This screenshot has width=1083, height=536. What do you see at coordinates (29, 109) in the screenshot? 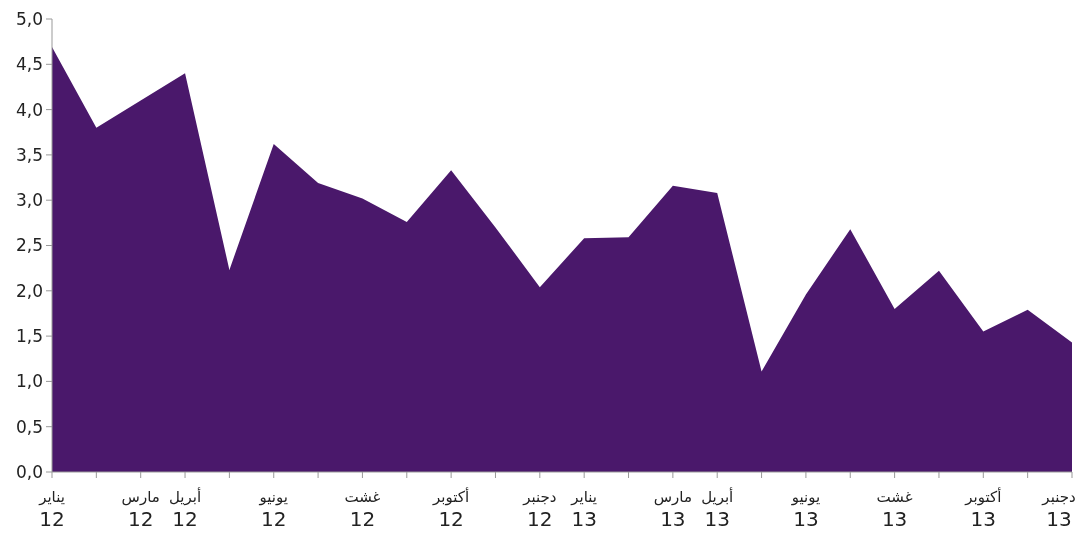
I see `y-tick-label: 4,0` at bounding box center [29, 109].